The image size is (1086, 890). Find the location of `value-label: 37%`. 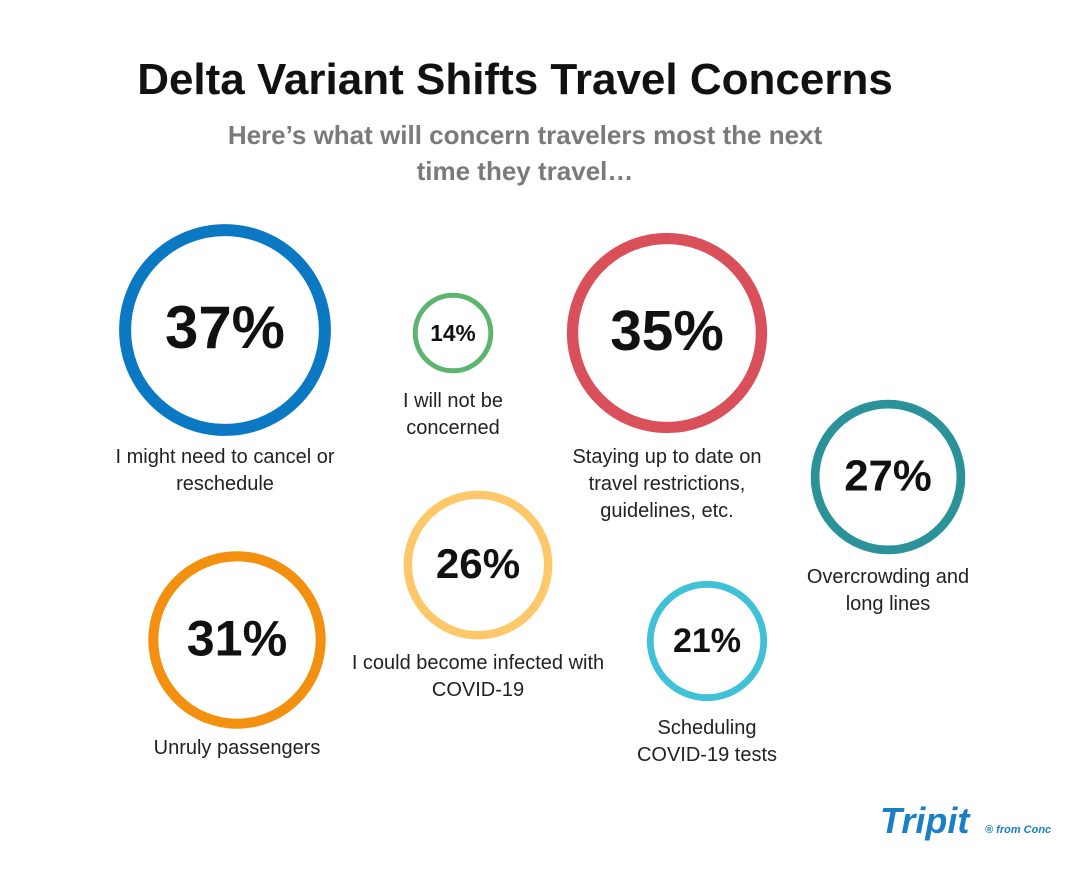

value-label: 37% is located at coordinates (225, 327).